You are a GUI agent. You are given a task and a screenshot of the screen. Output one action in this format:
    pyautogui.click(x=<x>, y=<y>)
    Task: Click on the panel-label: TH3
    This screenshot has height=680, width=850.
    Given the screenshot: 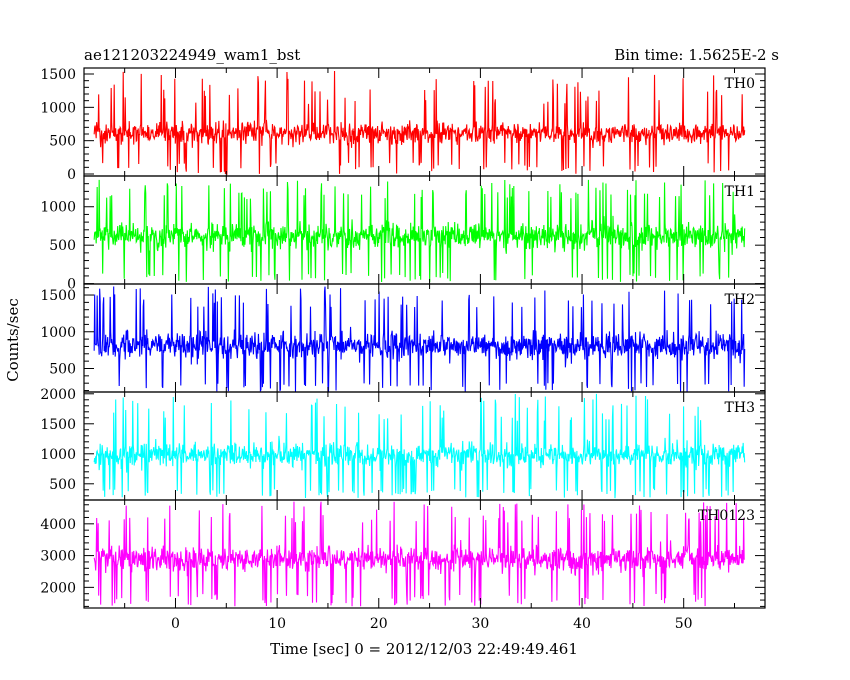 What is the action you would take?
    pyautogui.click(x=740, y=408)
    